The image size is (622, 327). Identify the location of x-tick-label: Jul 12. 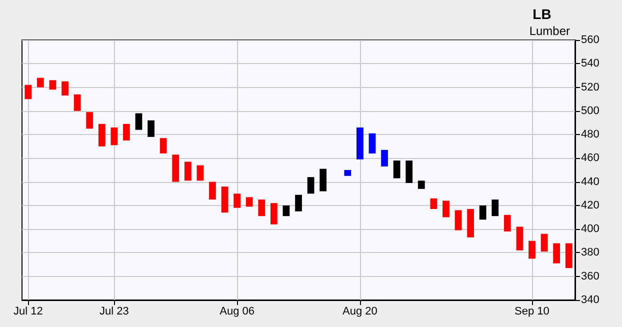
(28, 312).